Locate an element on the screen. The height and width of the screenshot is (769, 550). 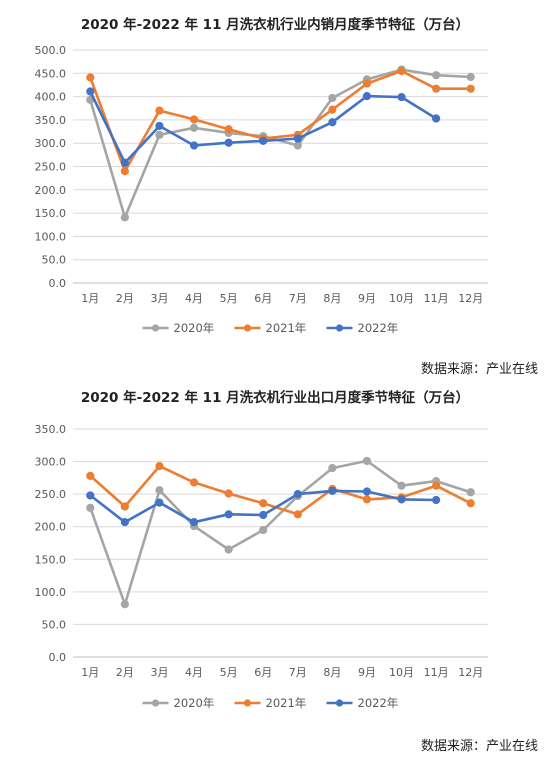
x-tick-label: 2月 is located at coordinates (125, 298).